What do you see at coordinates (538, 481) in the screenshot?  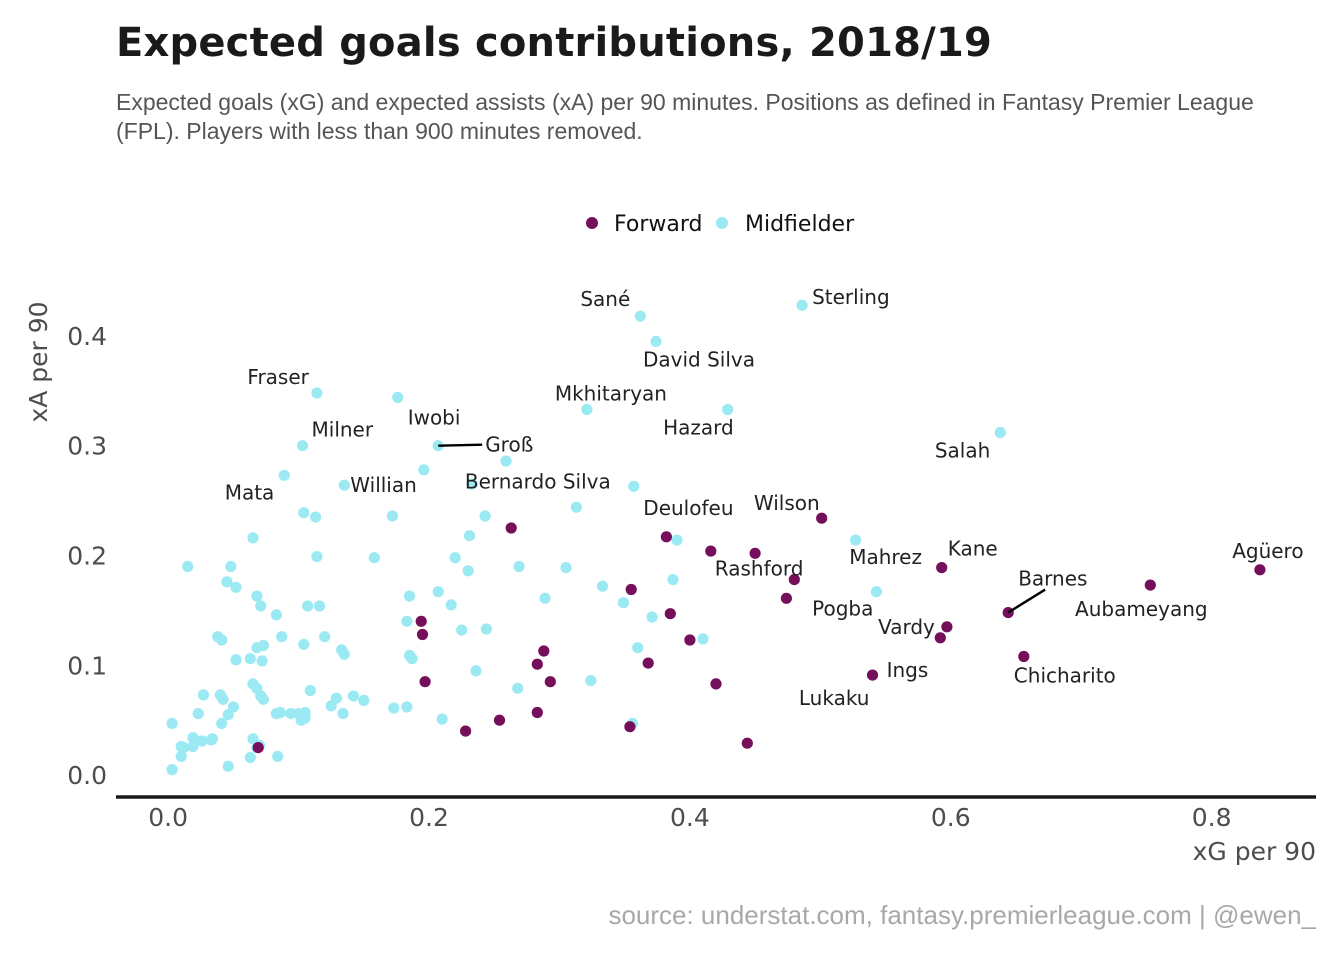 I see `point-label-bernardo-silva: Bernardo Silva` at bounding box center [538, 481].